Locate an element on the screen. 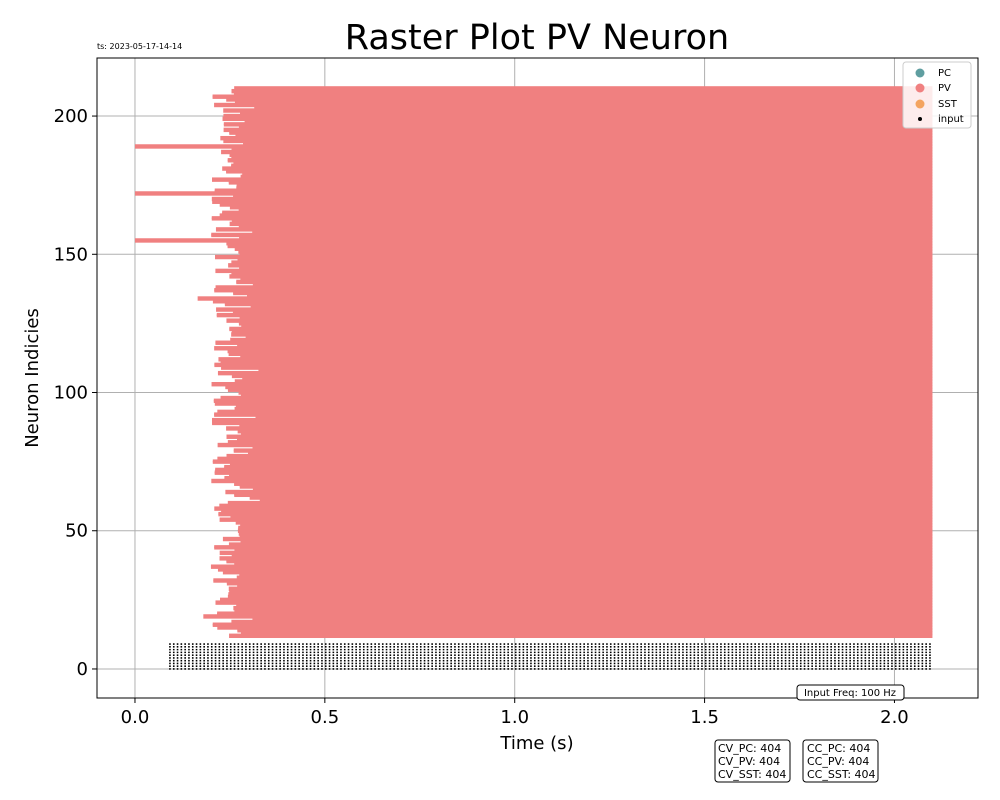 The image size is (1000, 800). y-tick-label-1: 50 is located at coordinates (76, 531).